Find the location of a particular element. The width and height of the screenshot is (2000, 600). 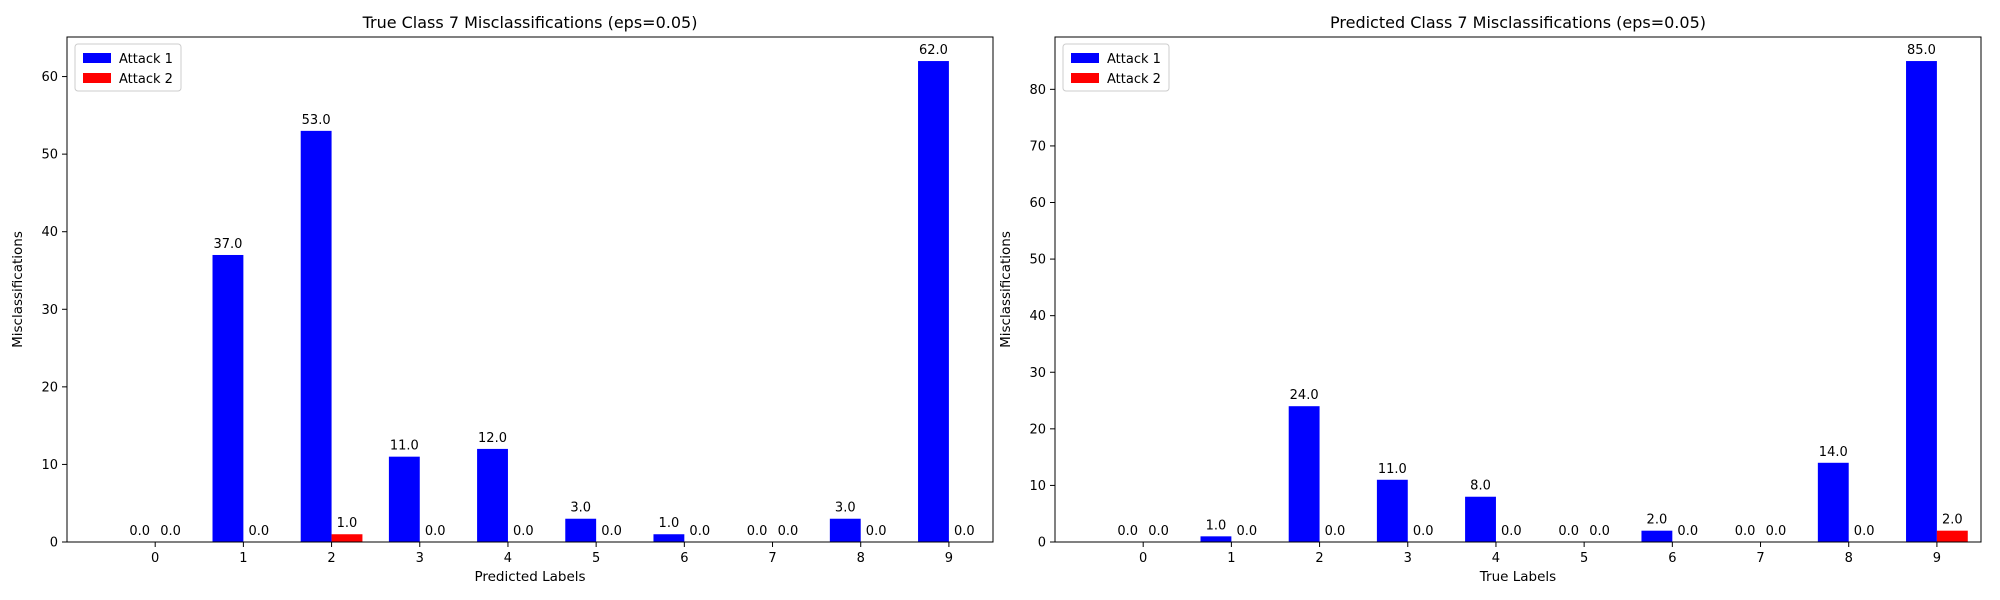

value-label-series-1-cat-9: 62.0 is located at coordinates (933, 50).